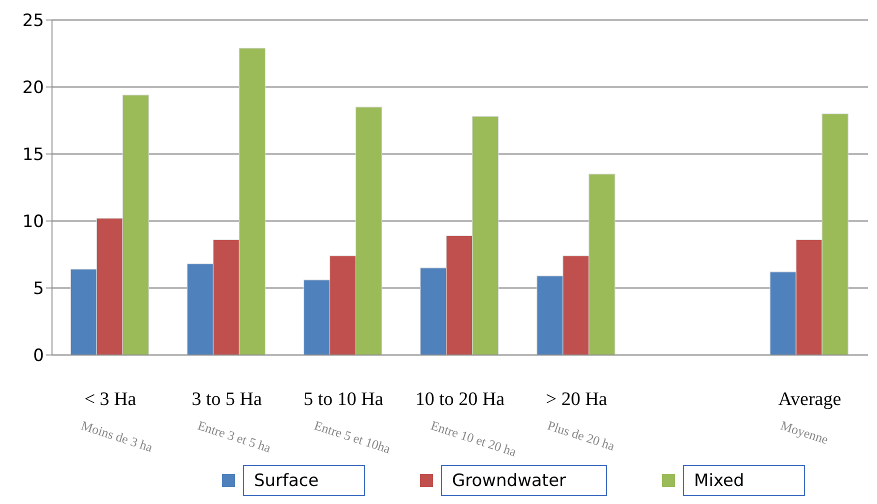 The height and width of the screenshot is (504, 877). What do you see at coordinates (38, 289) in the screenshot?
I see `y-tick-label: 5` at bounding box center [38, 289].